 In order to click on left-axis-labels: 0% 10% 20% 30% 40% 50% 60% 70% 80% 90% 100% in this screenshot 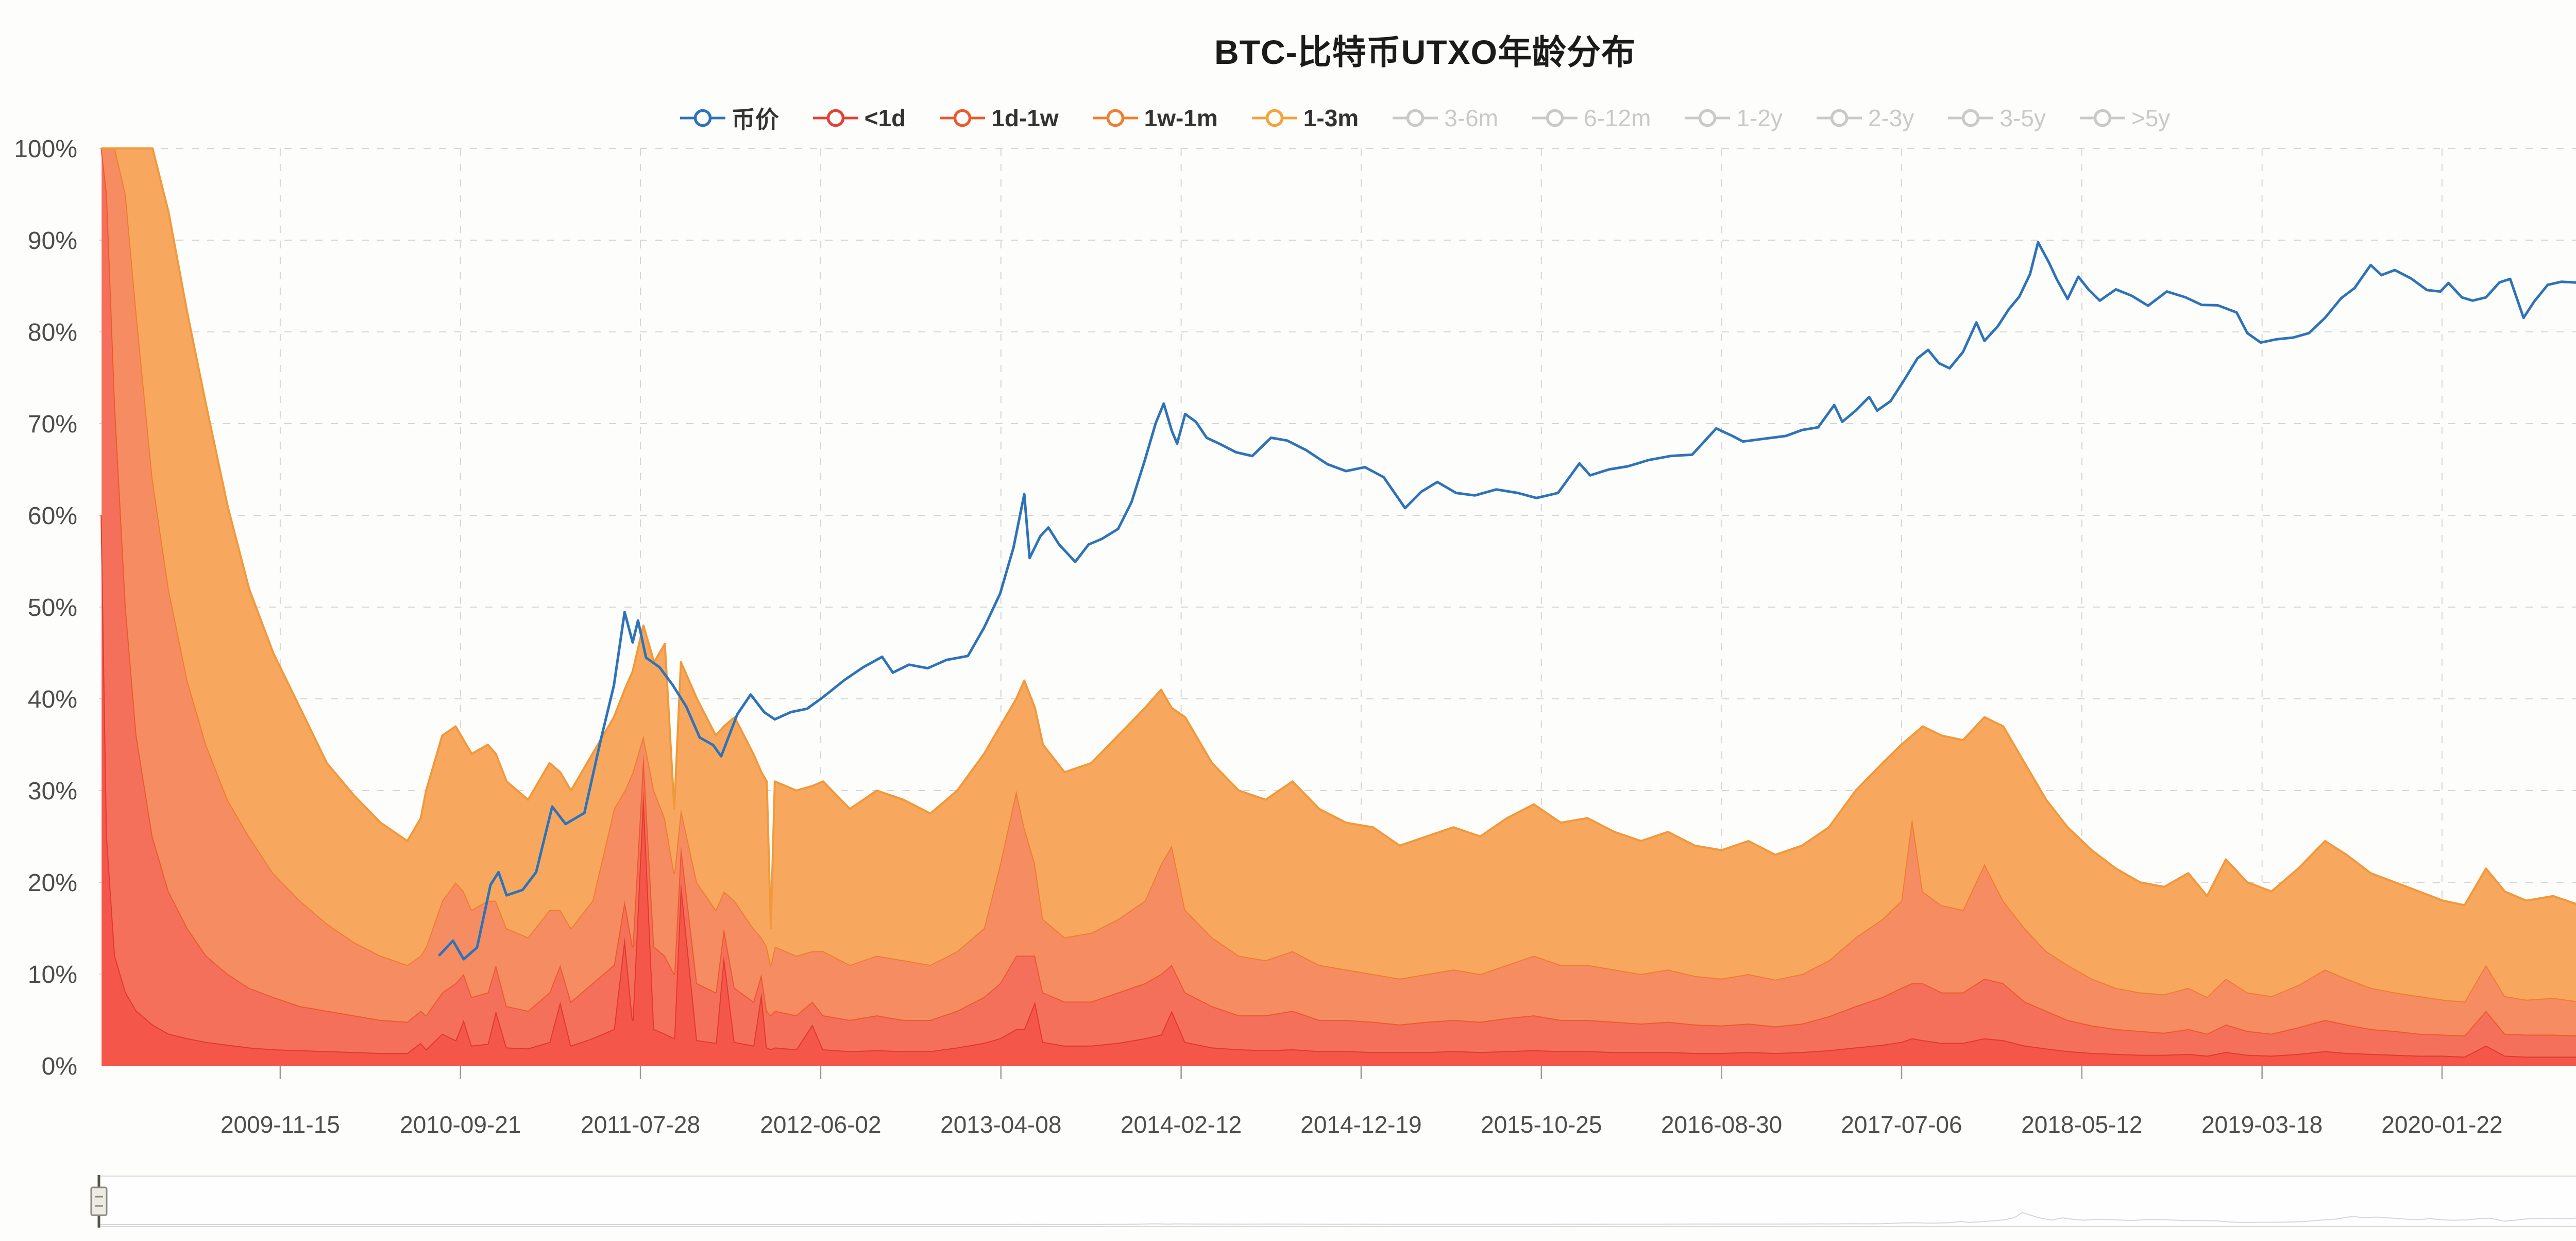, I will do `click(45, 608)`.